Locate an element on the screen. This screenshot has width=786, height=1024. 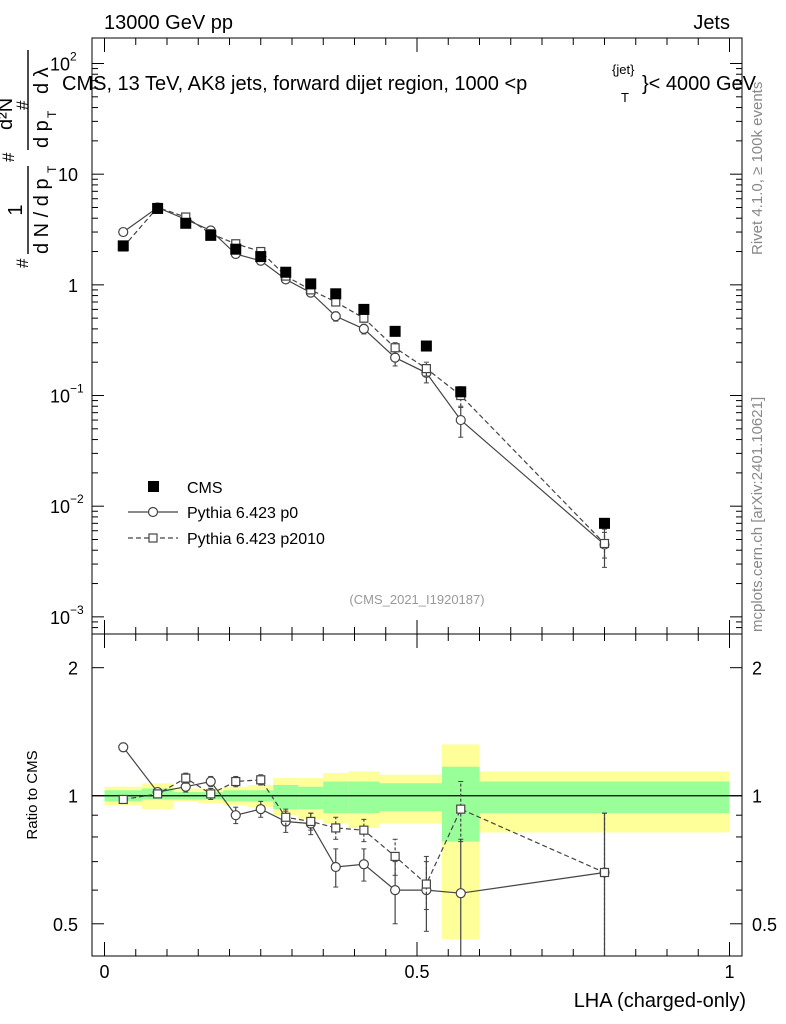
ylabel-dn-sub: T is located at coordinates (52, 169).